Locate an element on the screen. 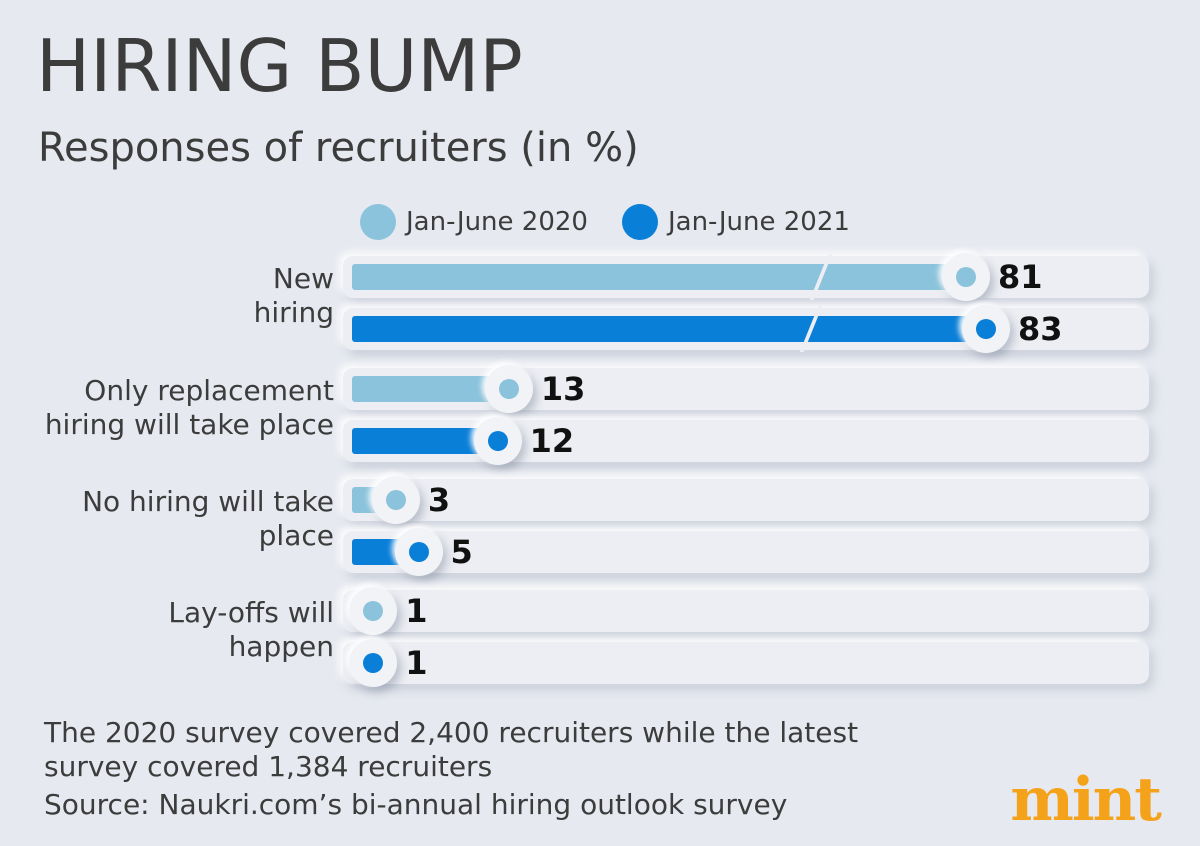 This screenshot has width=1200, height=846. legend-swatch-2021 is located at coordinates (639, 222).